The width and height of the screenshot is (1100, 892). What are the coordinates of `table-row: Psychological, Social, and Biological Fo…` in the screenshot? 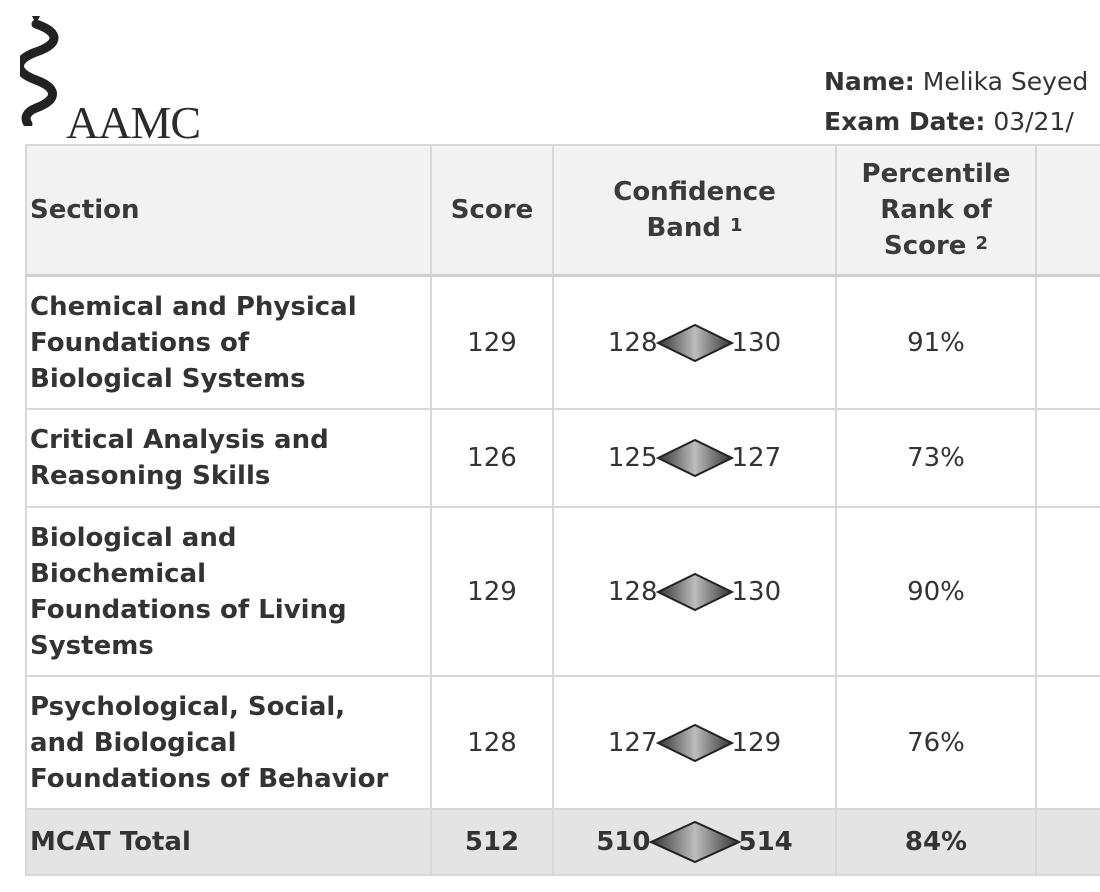 It's located at (562, 742).